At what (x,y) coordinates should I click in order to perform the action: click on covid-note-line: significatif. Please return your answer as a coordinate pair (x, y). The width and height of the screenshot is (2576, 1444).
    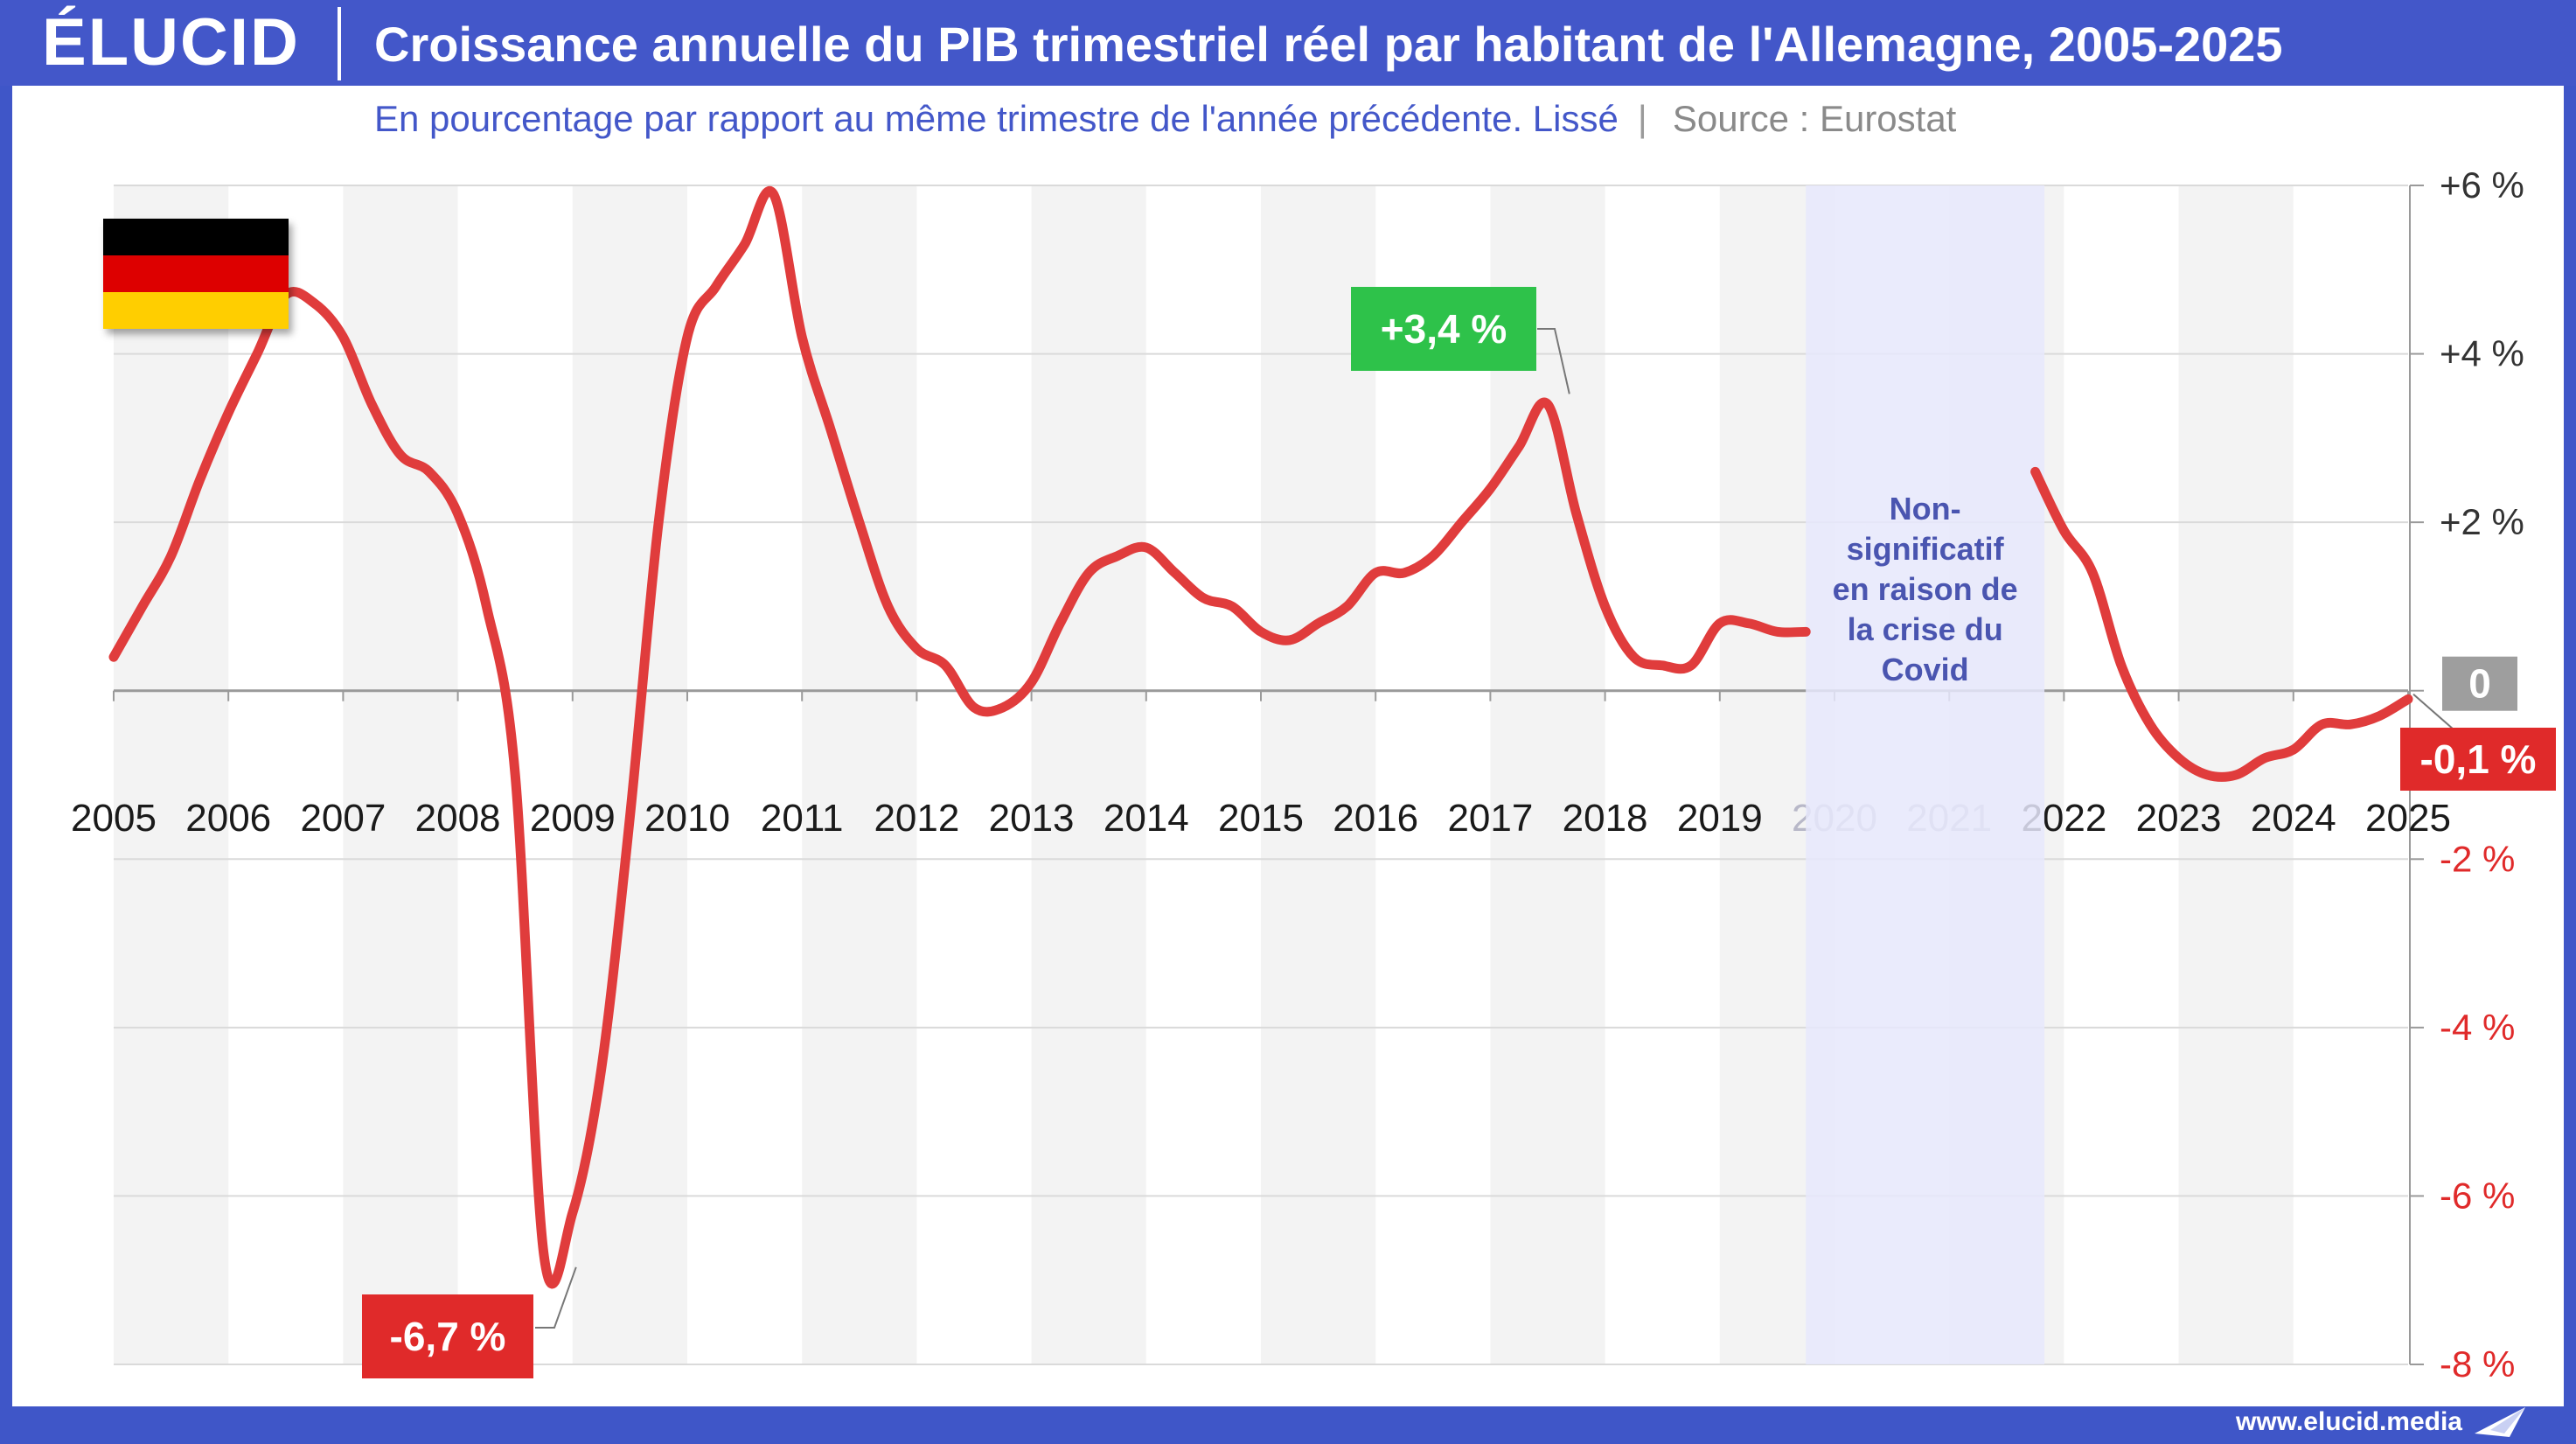
    Looking at the image, I should click on (1926, 549).